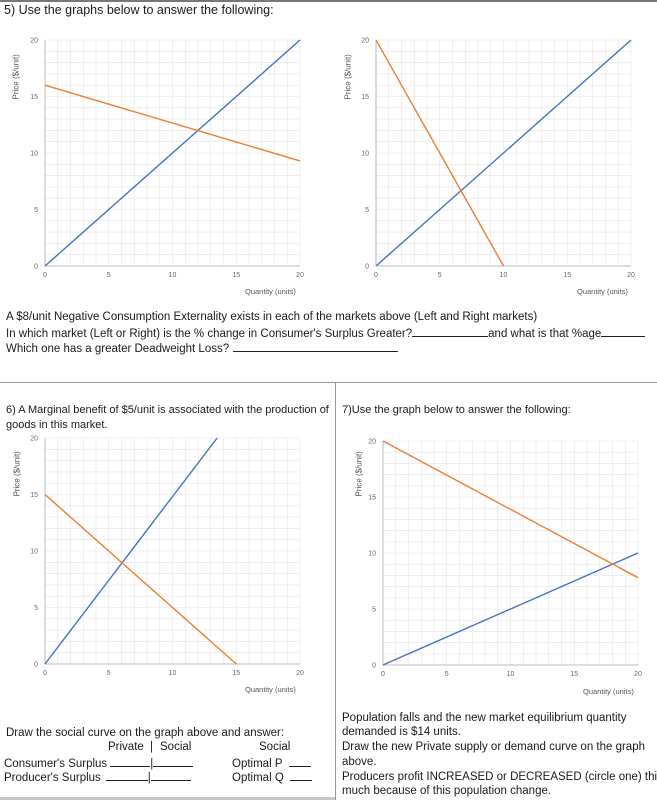 The height and width of the screenshot is (800, 657). What do you see at coordinates (52, 778) in the screenshot?
I see `row2-label: Producer's Surplus` at bounding box center [52, 778].